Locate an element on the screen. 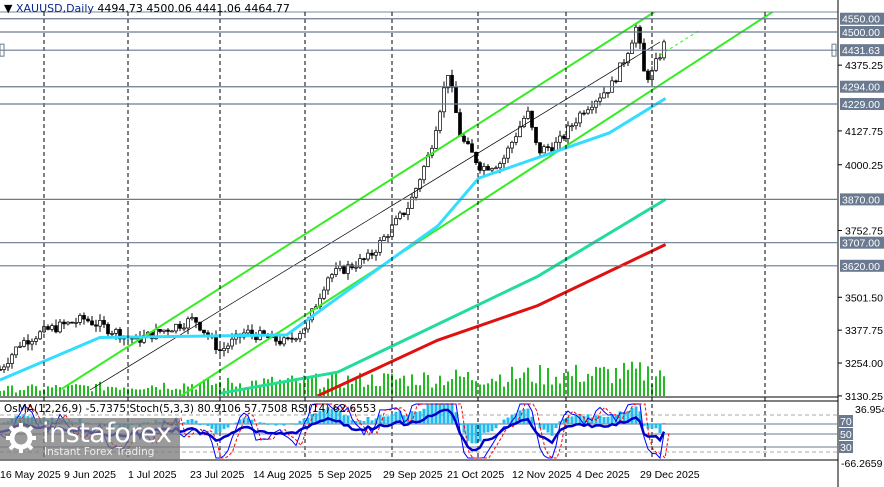 The height and width of the screenshot is (487, 884). level-label-box is located at coordinates (862, 18).